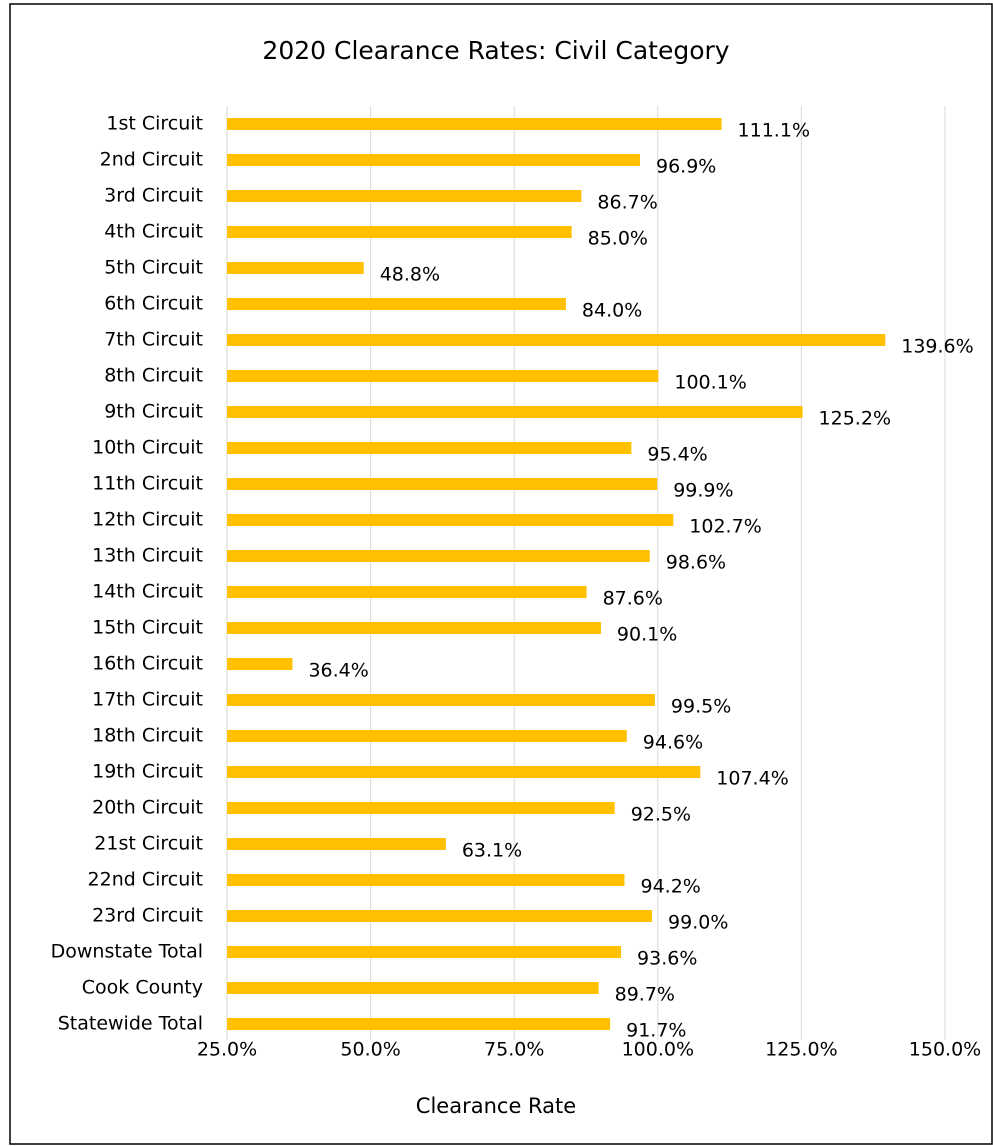  What do you see at coordinates (677, 455) in the screenshot?
I see `value-label: 95.4%` at bounding box center [677, 455].